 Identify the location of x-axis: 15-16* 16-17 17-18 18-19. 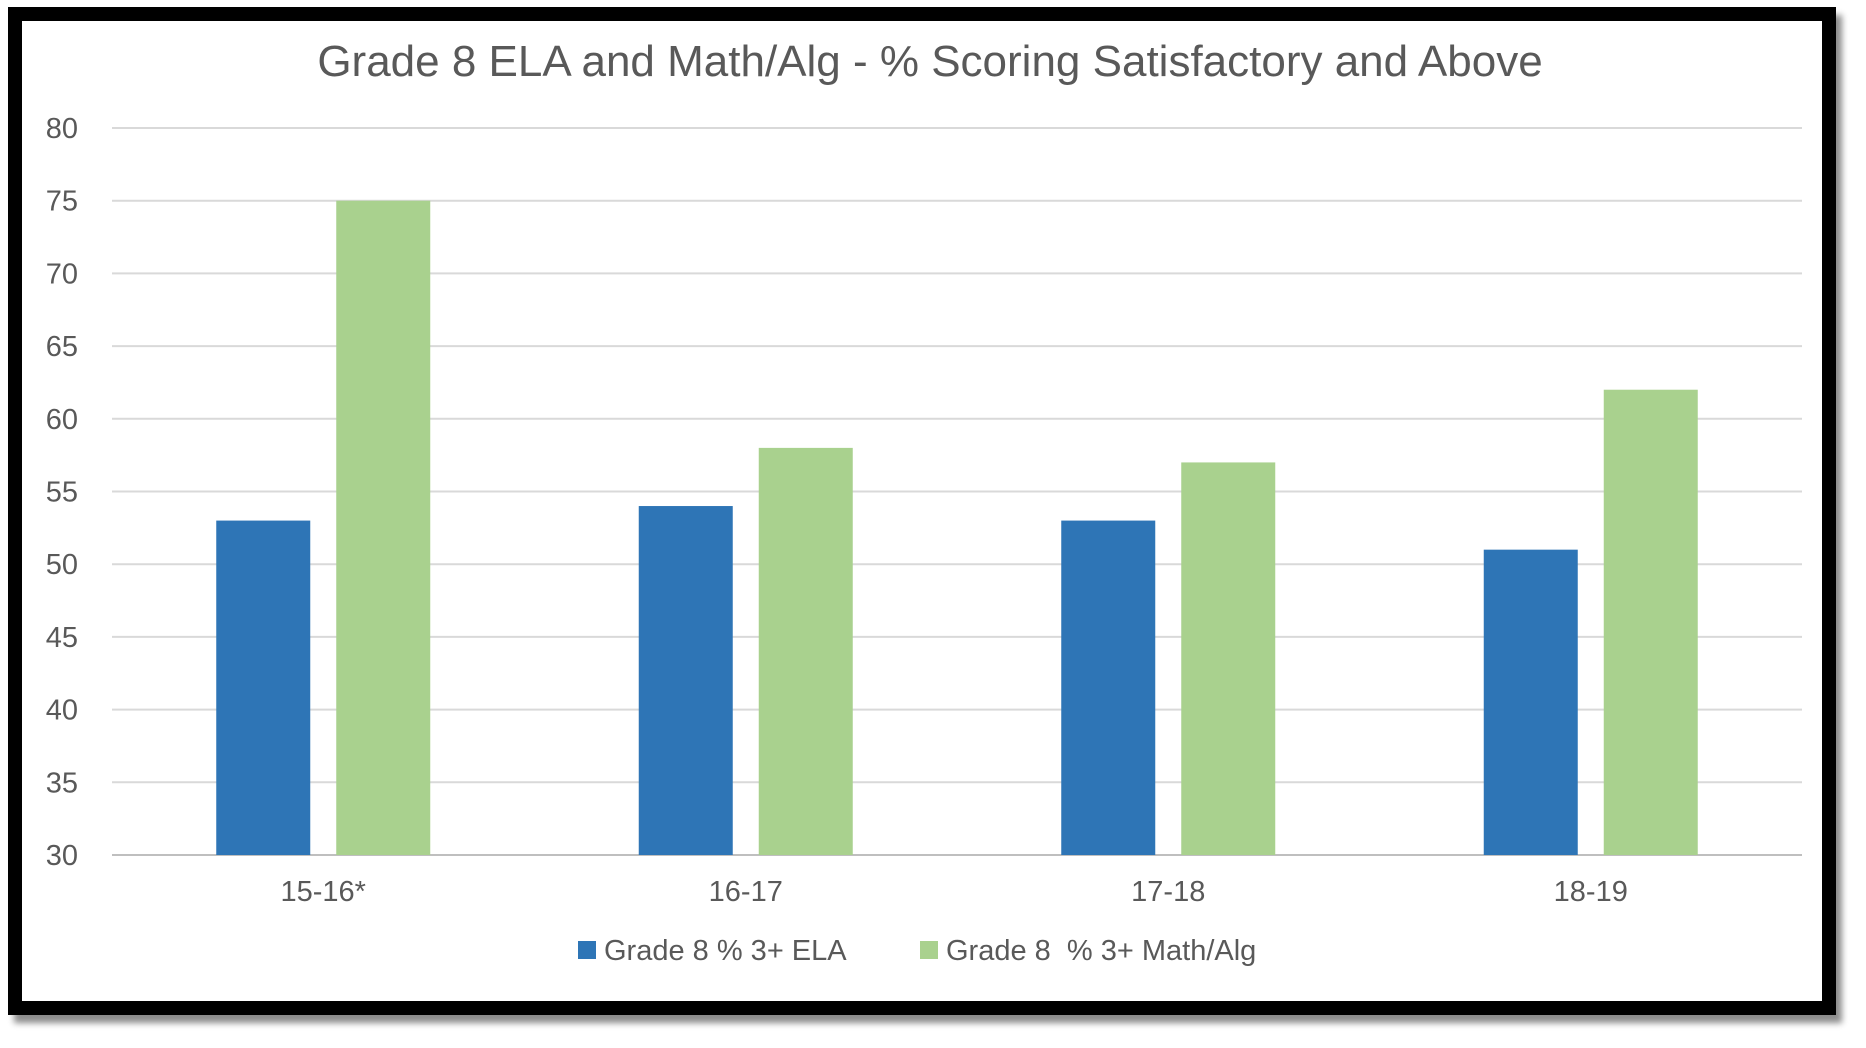
(954, 892).